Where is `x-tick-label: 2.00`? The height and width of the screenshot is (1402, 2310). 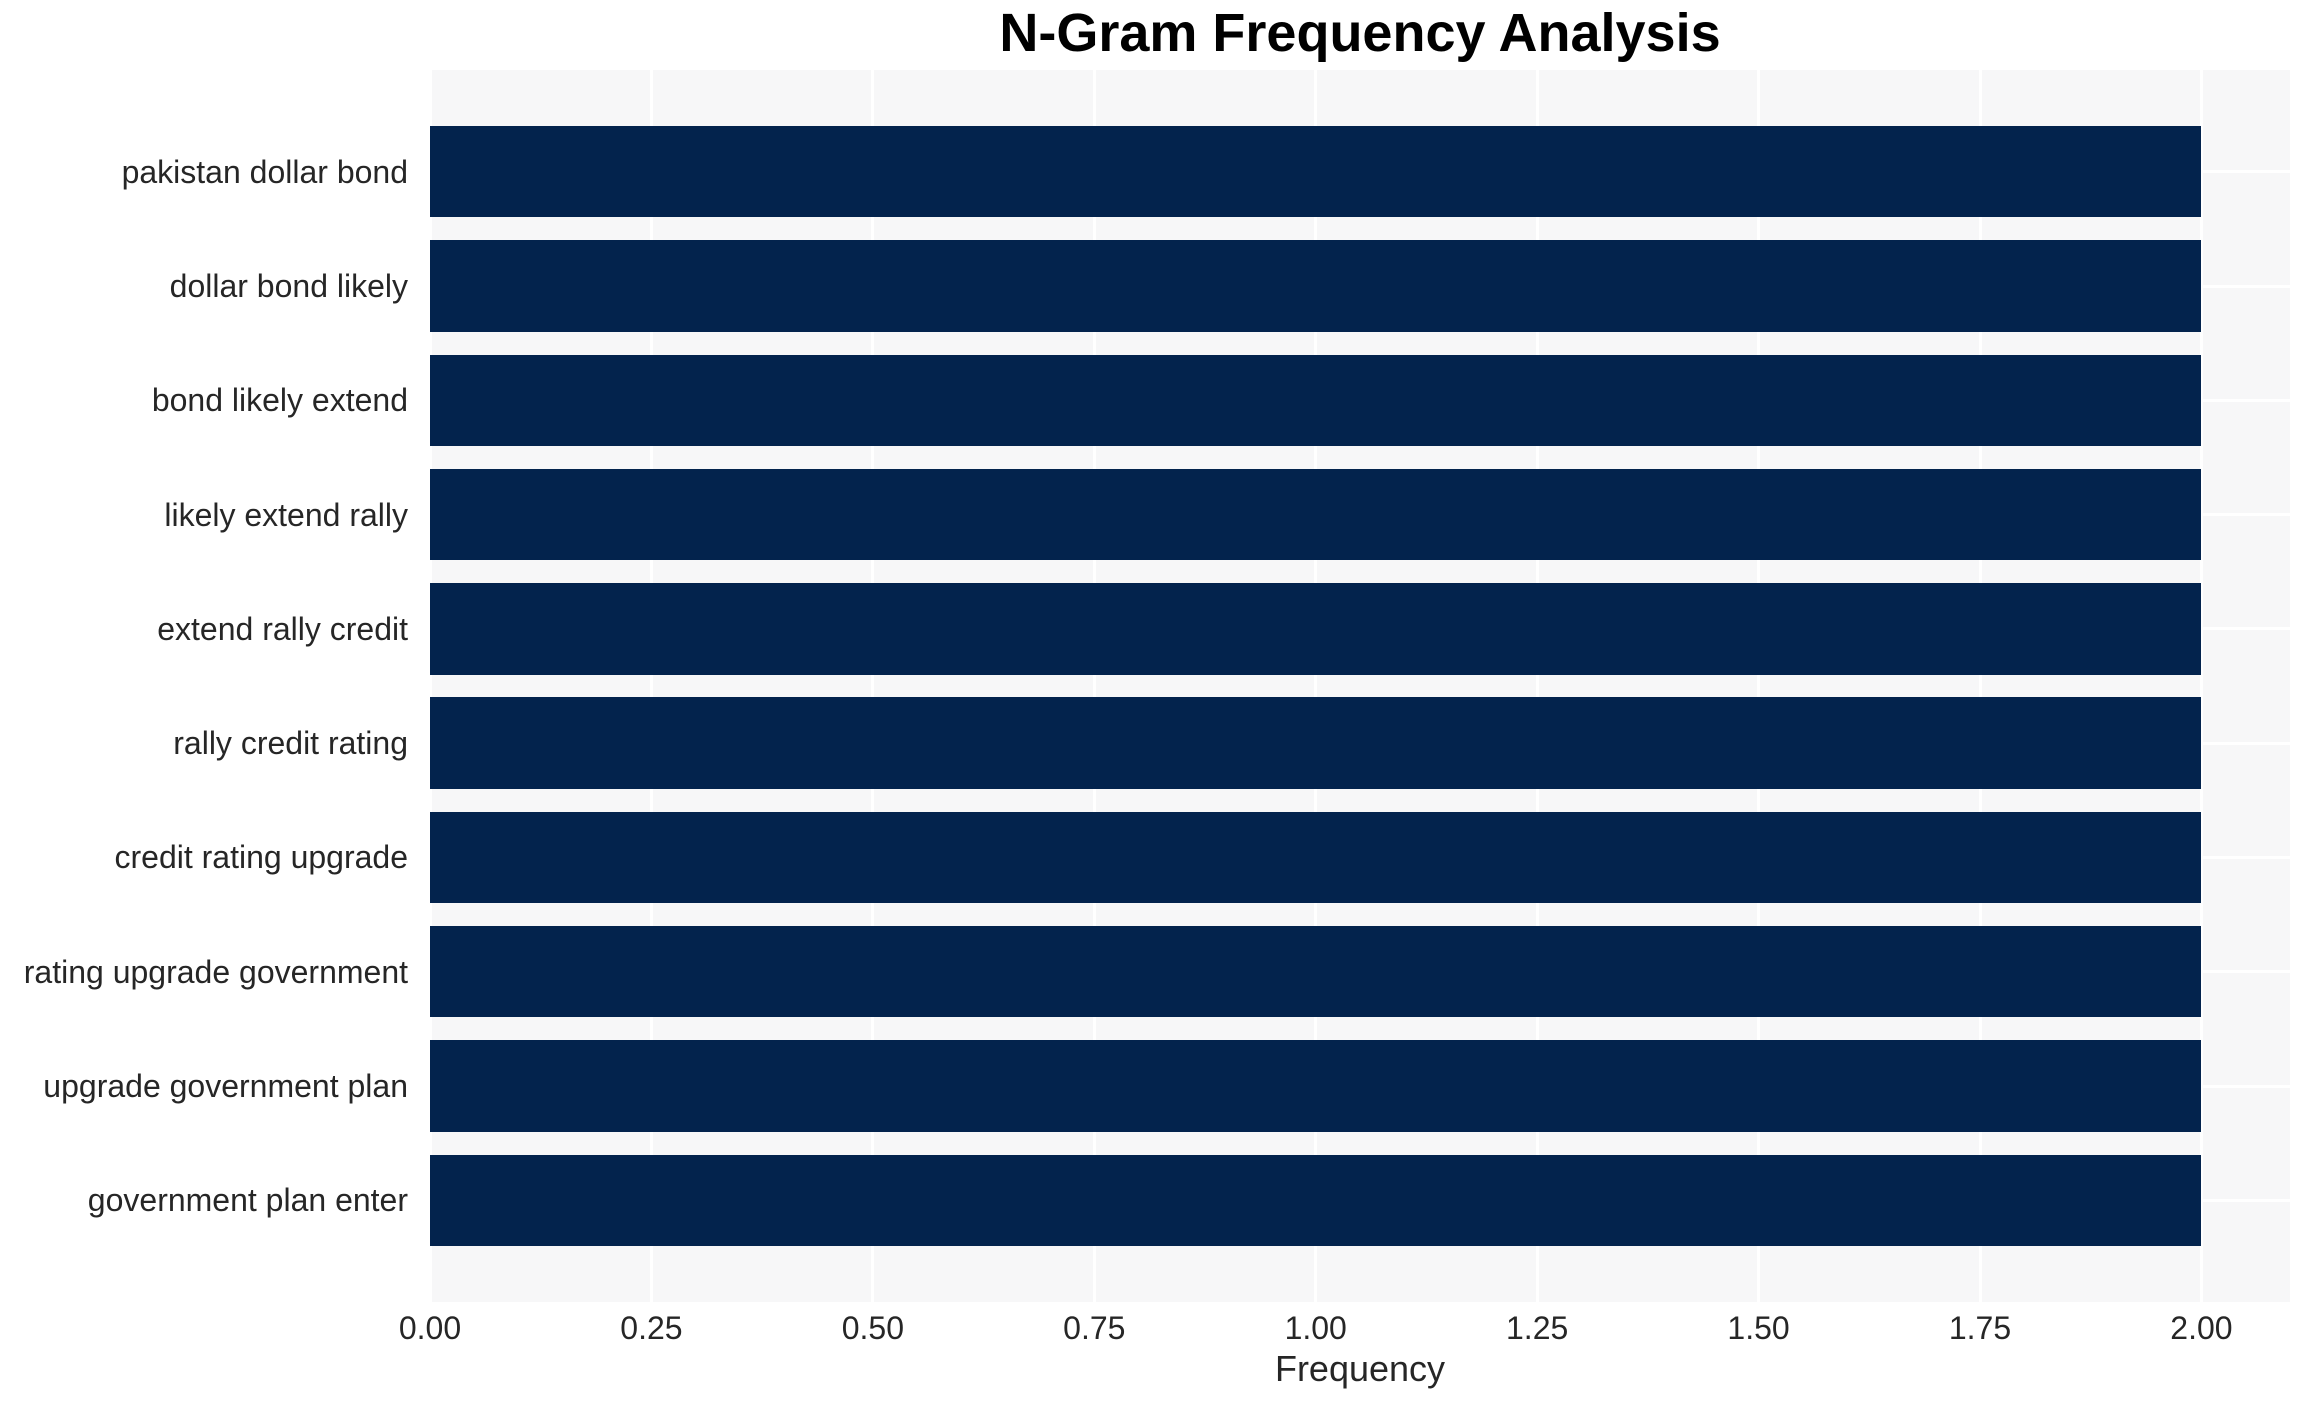 x-tick-label: 2.00 is located at coordinates (2201, 1328).